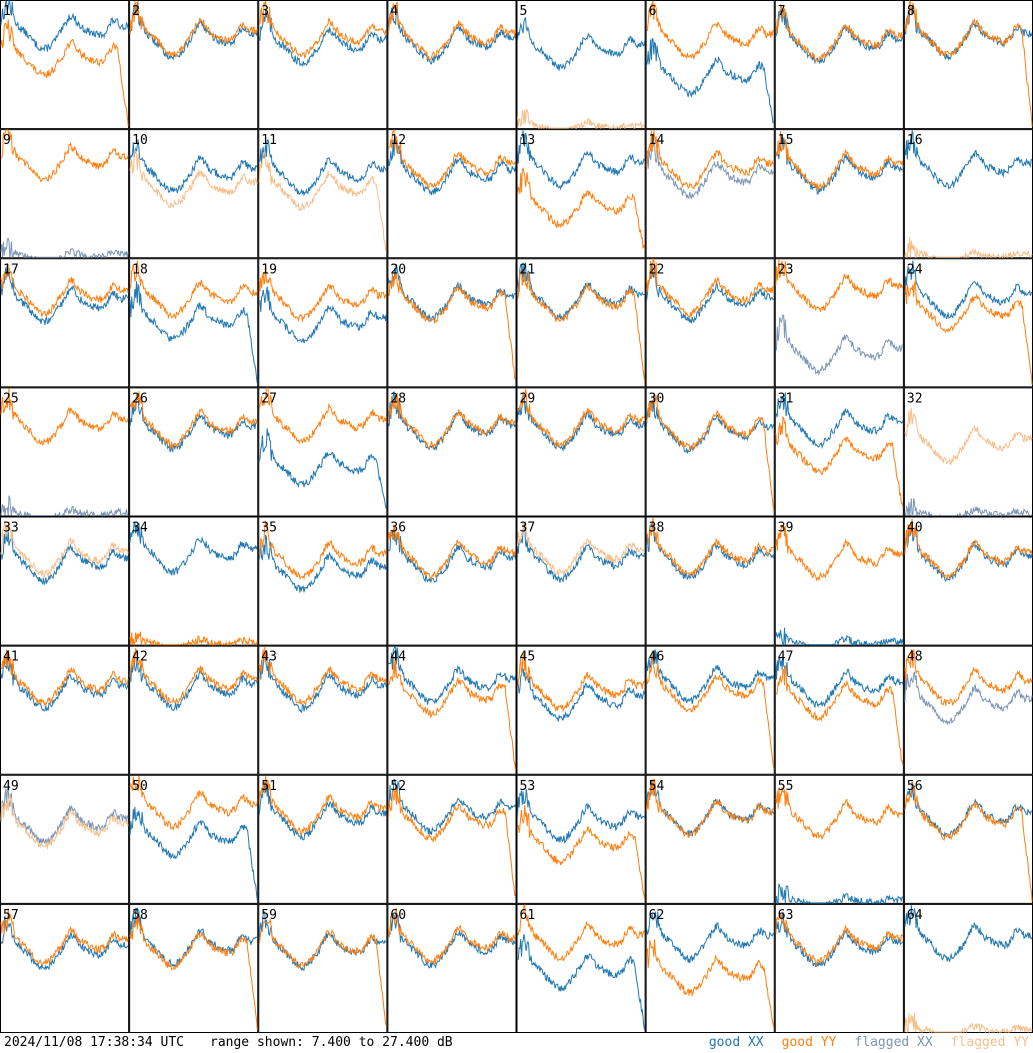 The width and height of the screenshot is (1033, 1053). Describe the element at coordinates (265, 11) in the screenshot. I see `panel-label: 3` at that location.